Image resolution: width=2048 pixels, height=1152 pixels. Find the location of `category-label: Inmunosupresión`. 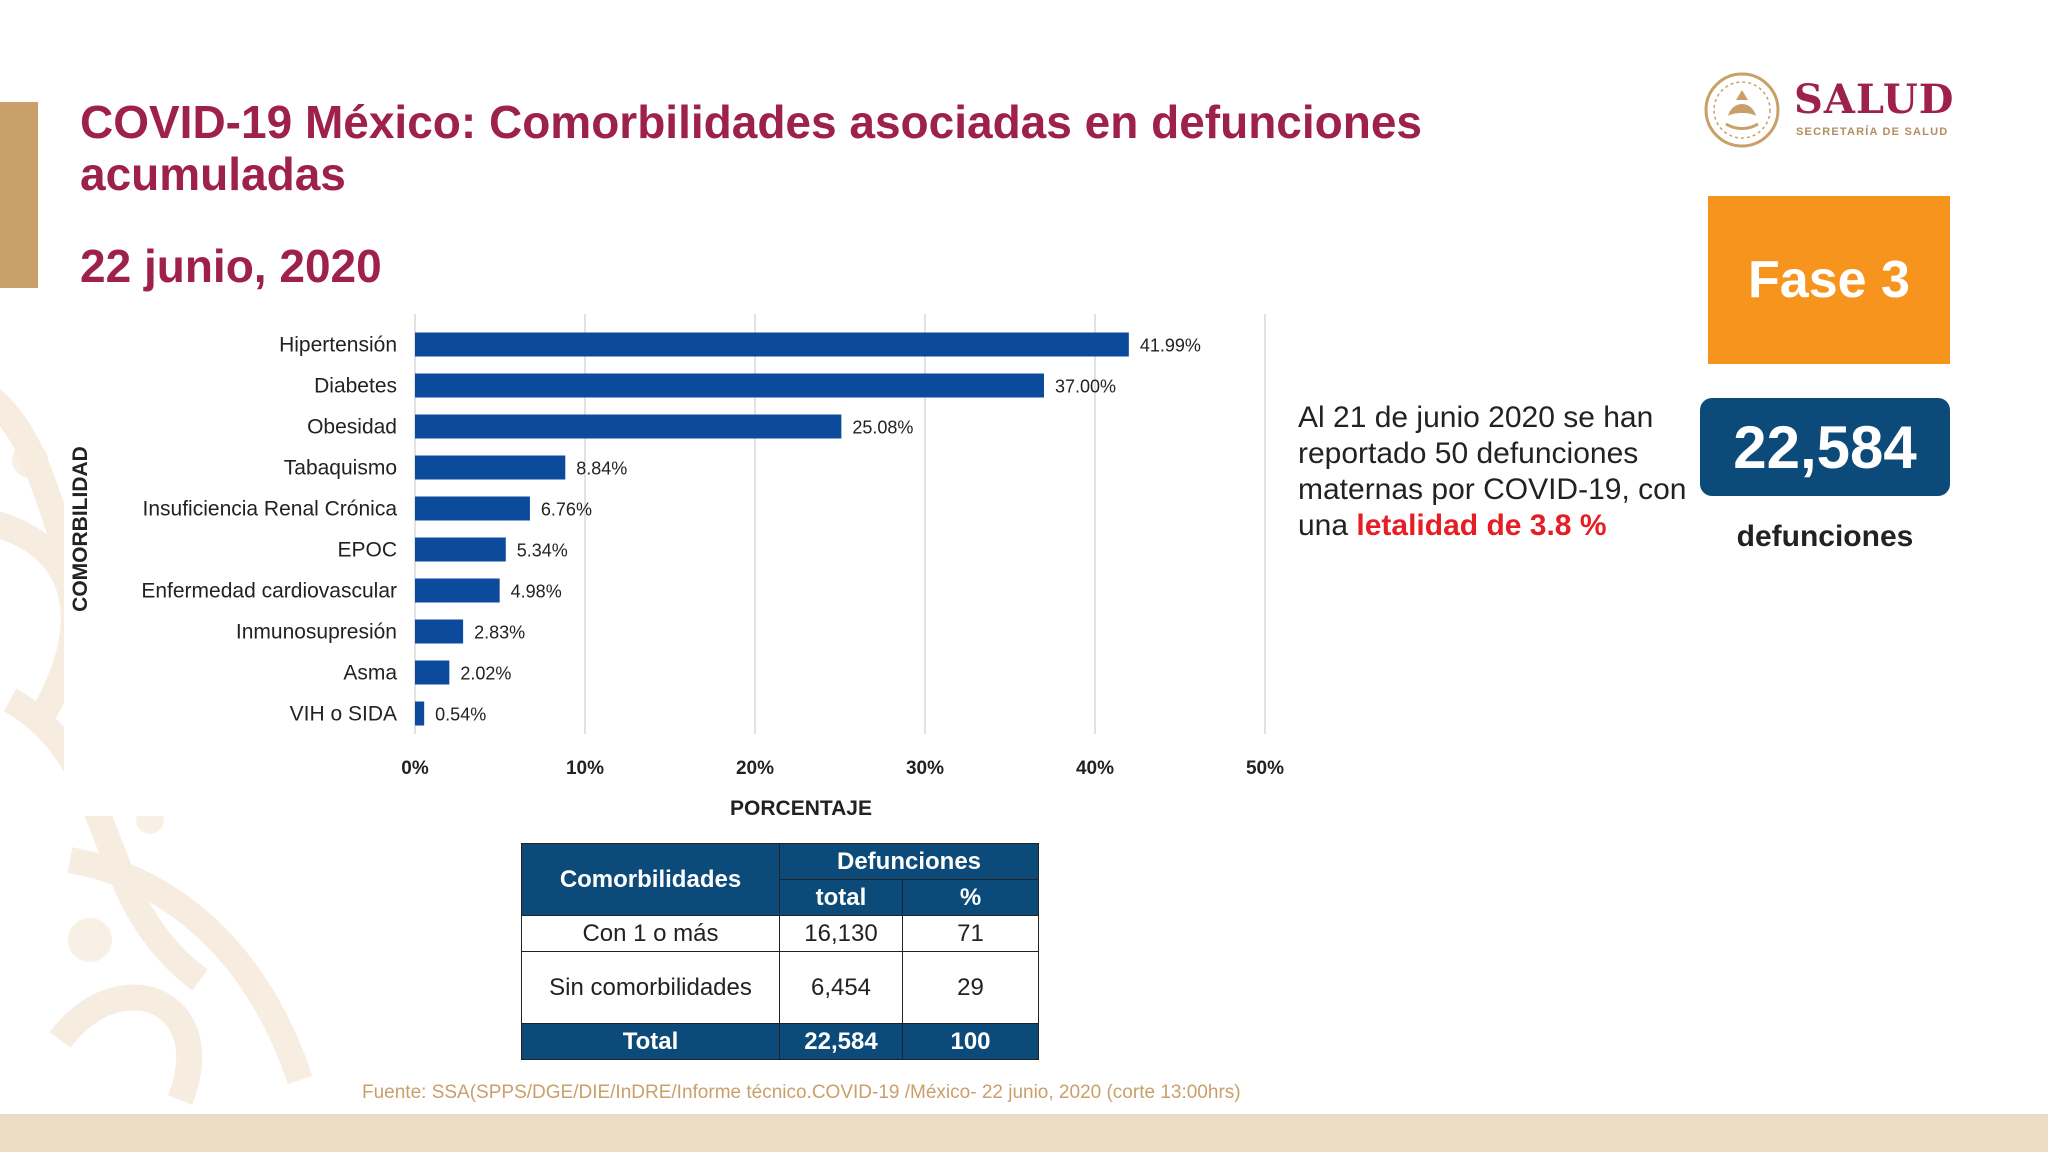

category-label: Inmunosupresión is located at coordinates (316, 632).